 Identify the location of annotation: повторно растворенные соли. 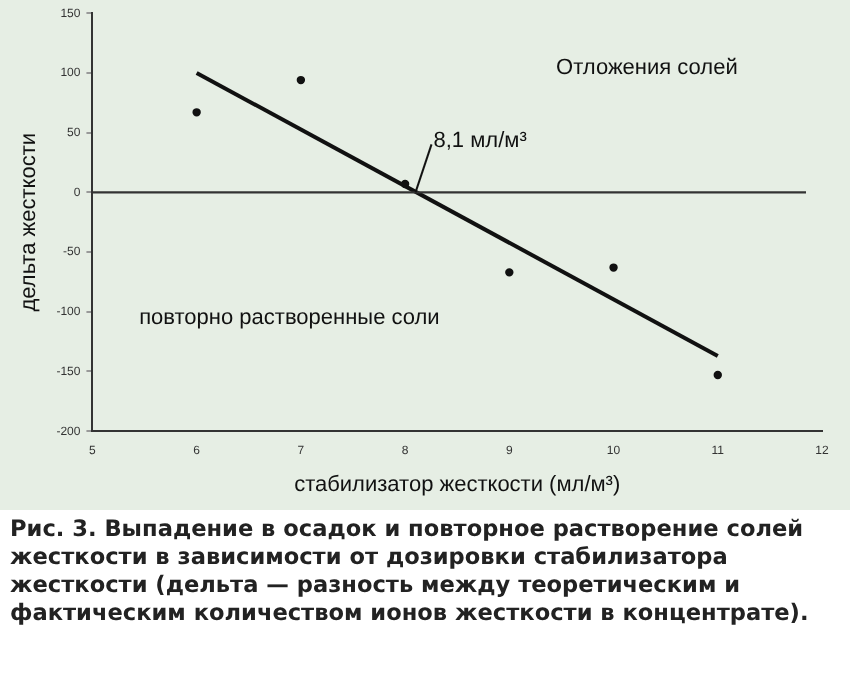
(289, 318).